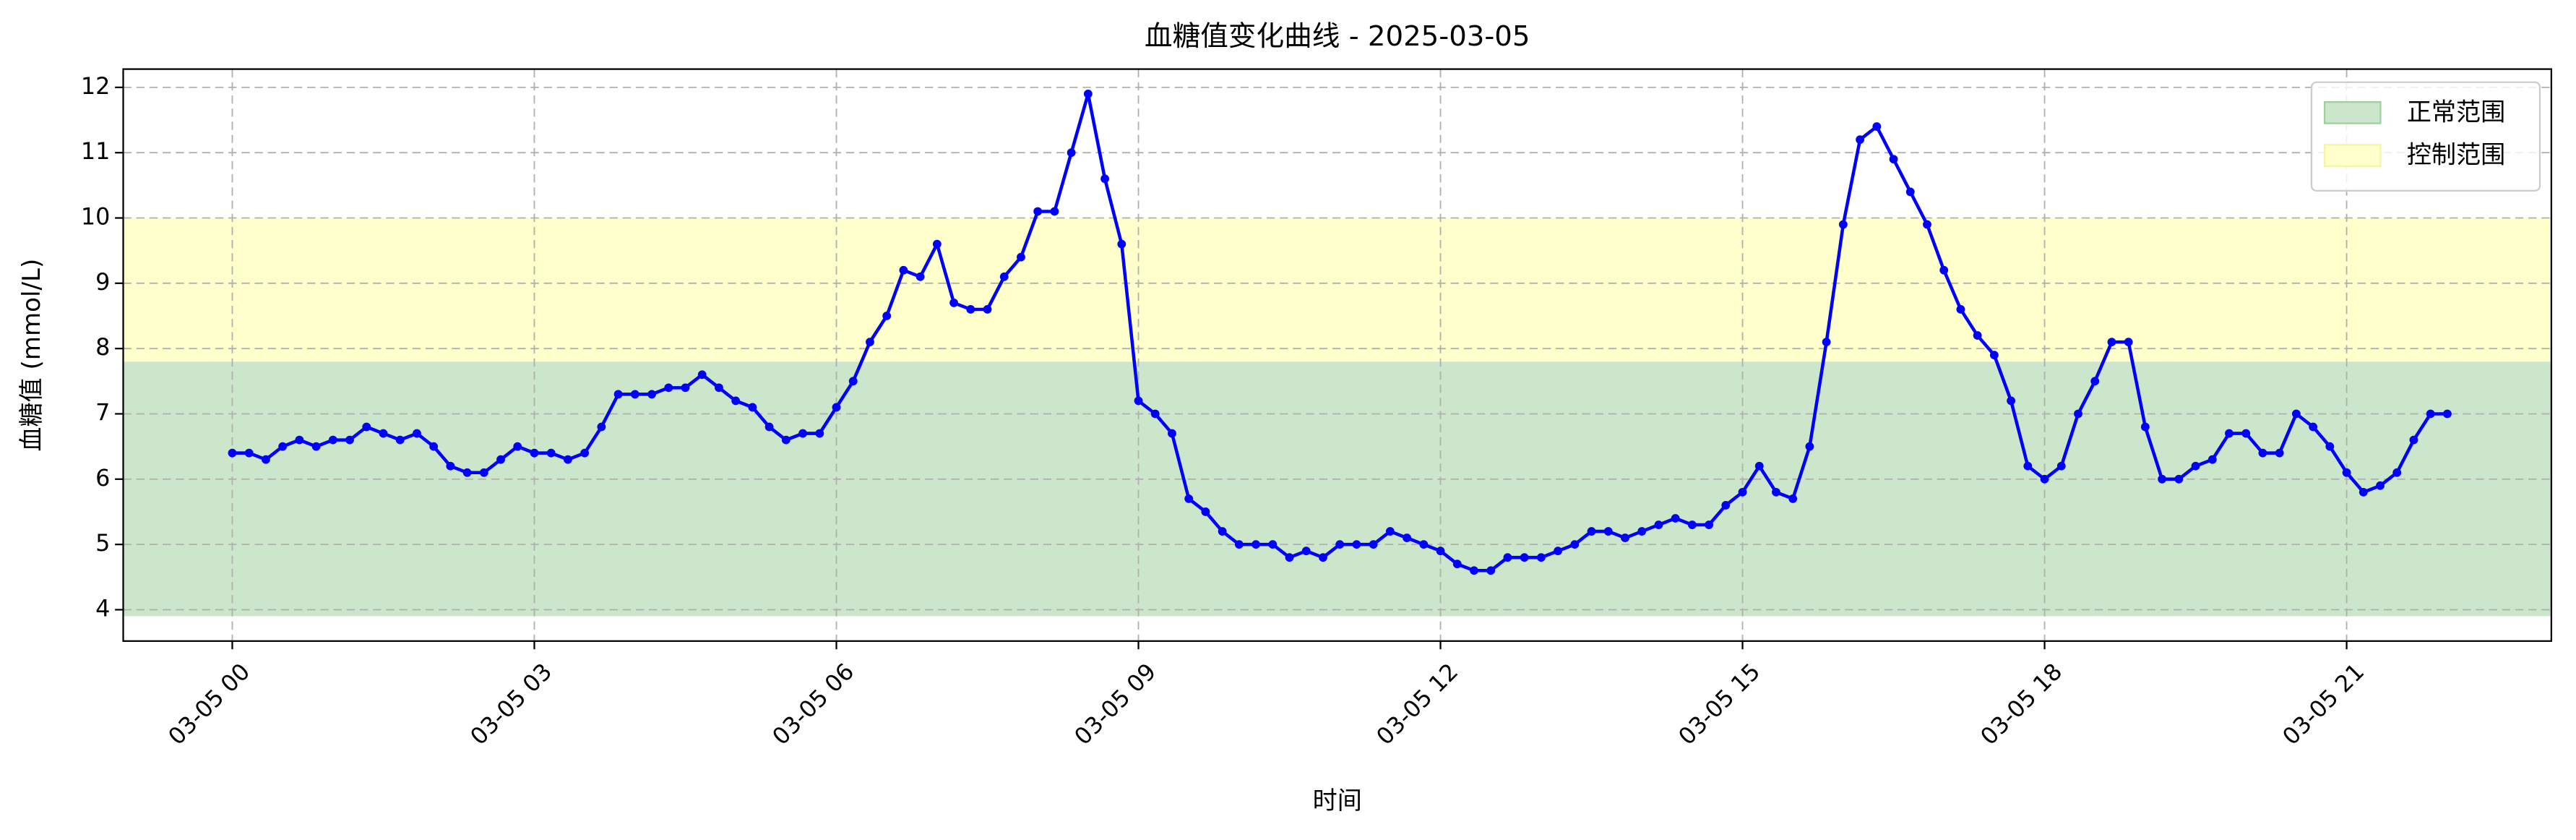 Image resolution: width=2576 pixels, height=840 pixels. What do you see at coordinates (2456, 155) in the screenshot?
I see `legend-label: 控制范围` at bounding box center [2456, 155].